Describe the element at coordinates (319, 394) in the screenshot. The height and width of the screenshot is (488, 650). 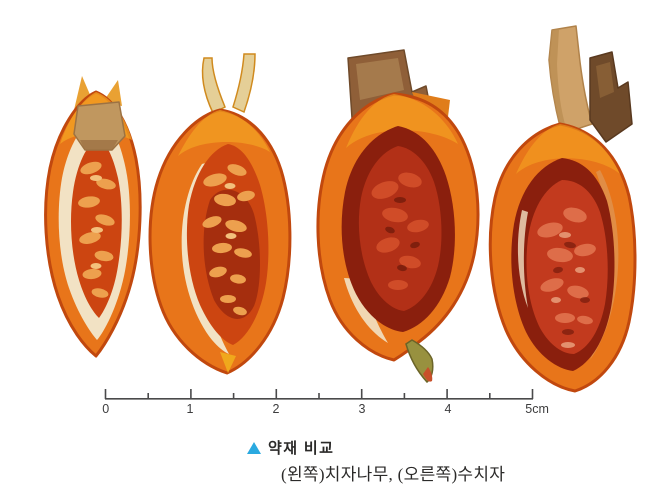
I see `ruler-ticks` at that location.